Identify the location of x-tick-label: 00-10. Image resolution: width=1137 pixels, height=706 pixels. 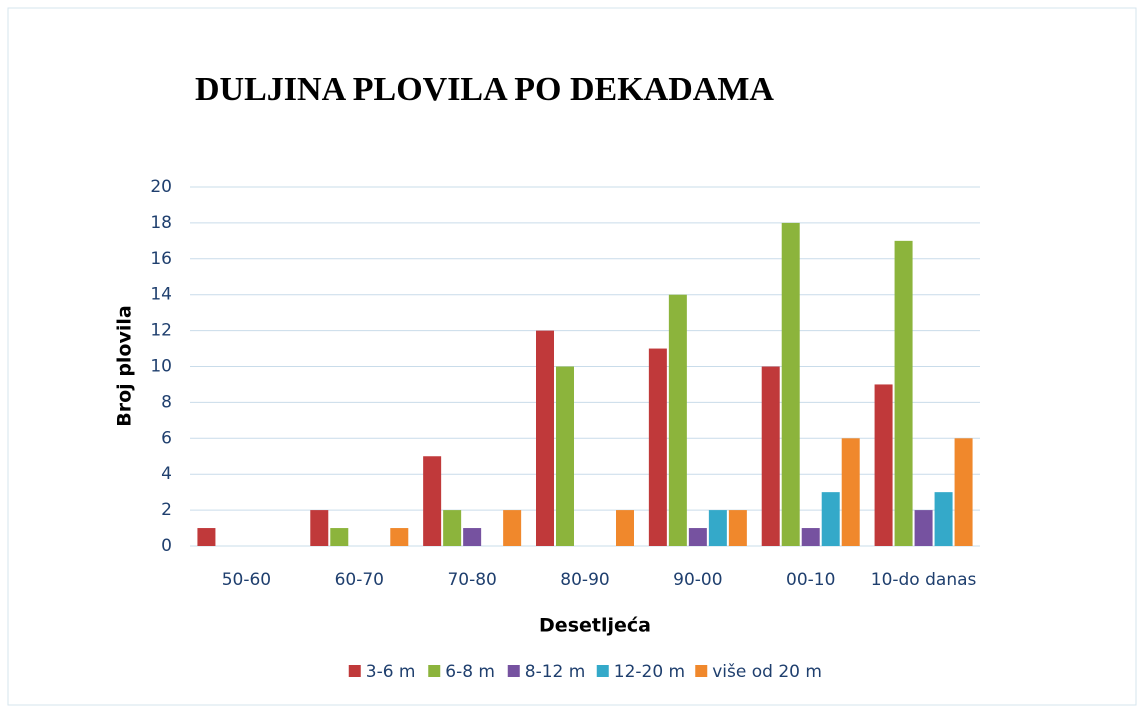
(810, 580).